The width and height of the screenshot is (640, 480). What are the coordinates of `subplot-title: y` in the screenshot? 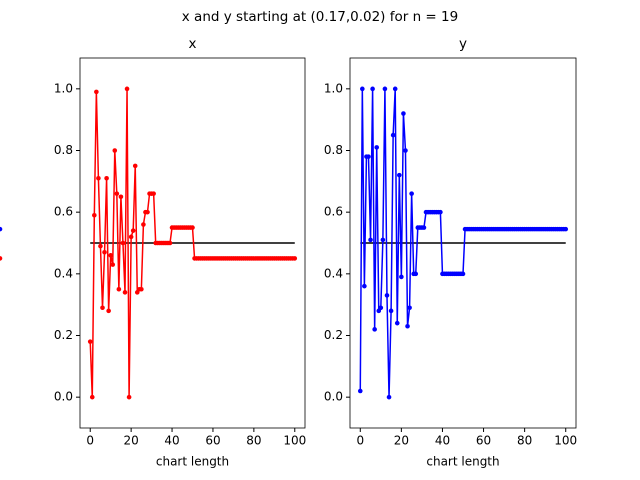 It's located at (463, 44).